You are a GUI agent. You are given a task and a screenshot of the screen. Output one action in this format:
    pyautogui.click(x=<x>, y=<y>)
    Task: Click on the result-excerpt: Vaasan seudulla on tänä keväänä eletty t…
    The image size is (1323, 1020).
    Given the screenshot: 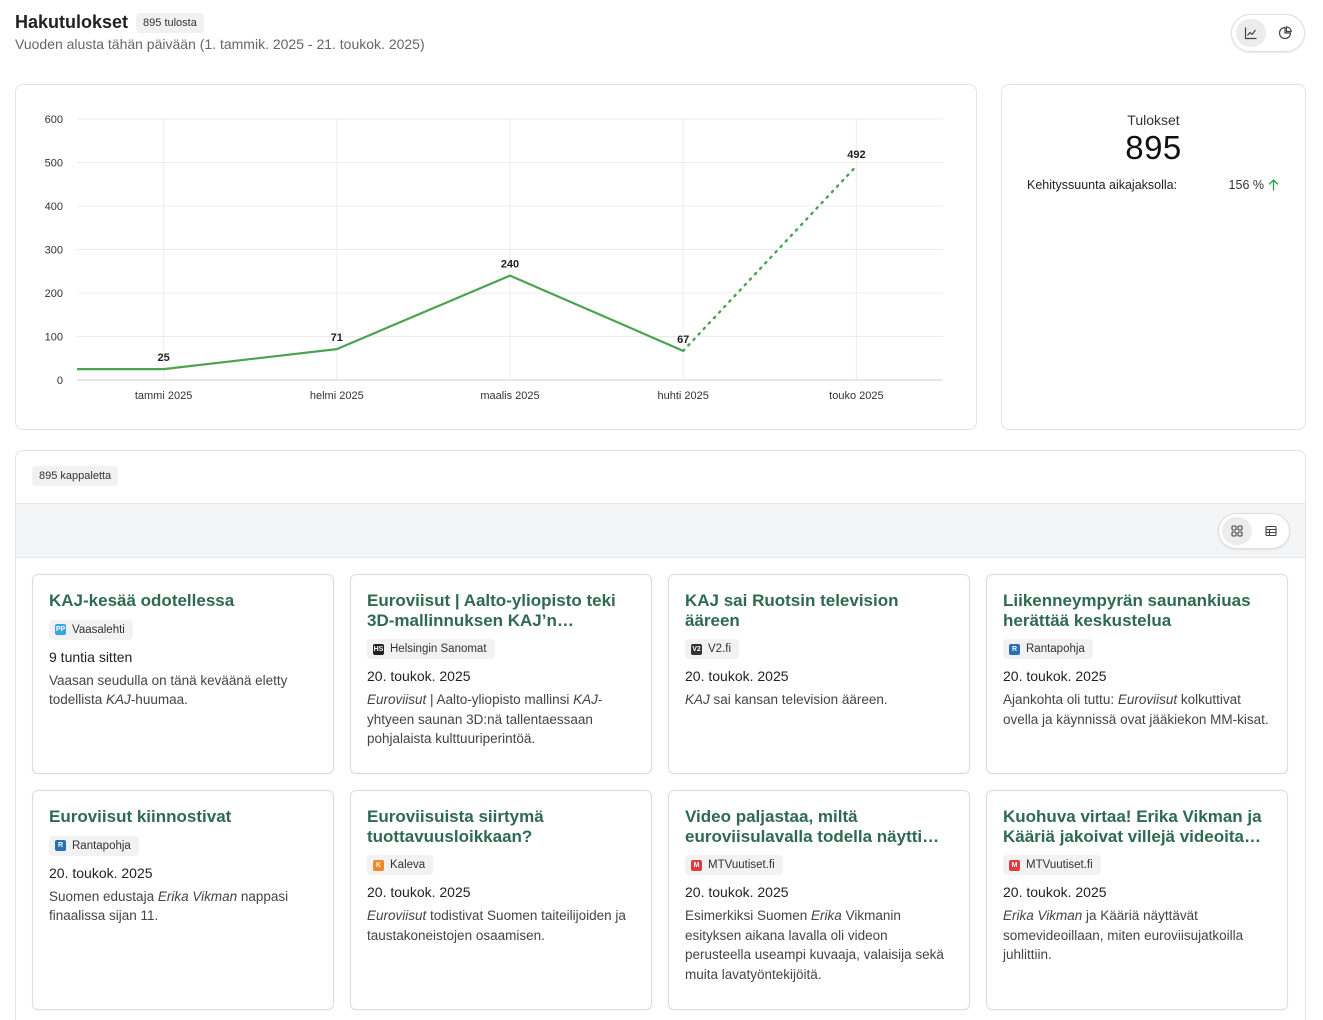 What is the action you would take?
    pyautogui.click(x=168, y=690)
    